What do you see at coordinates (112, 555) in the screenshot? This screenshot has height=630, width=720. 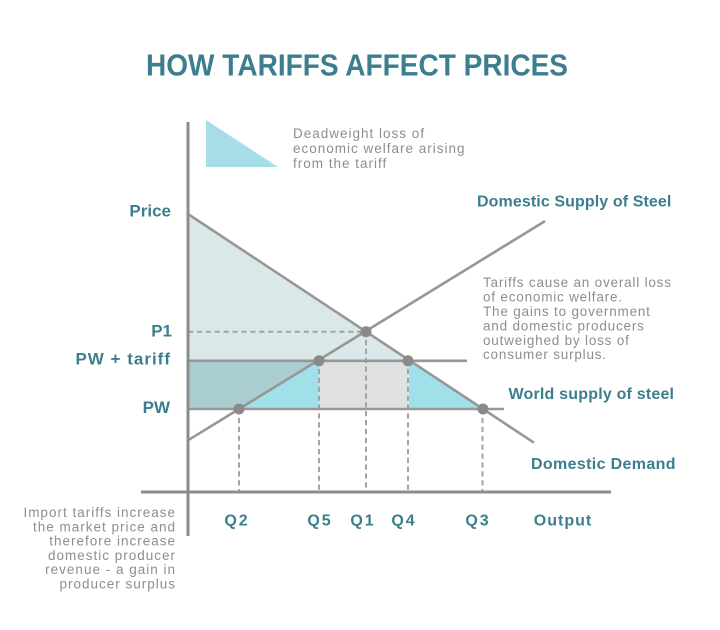 I see `svg-text: domestic producer` at bounding box center [112, 555].